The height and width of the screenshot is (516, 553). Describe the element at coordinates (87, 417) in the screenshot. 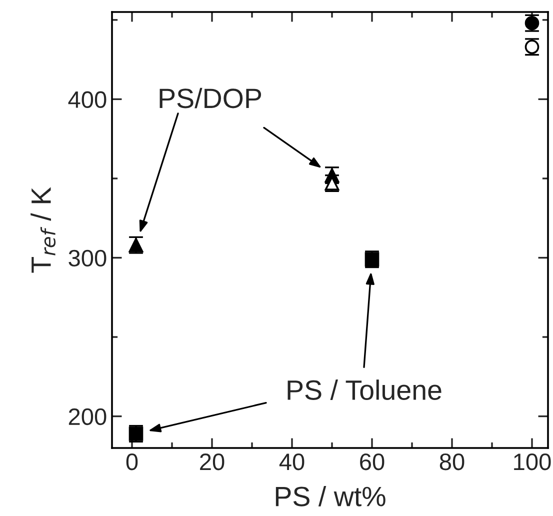

I see `y-tick-label: 200` at that location.